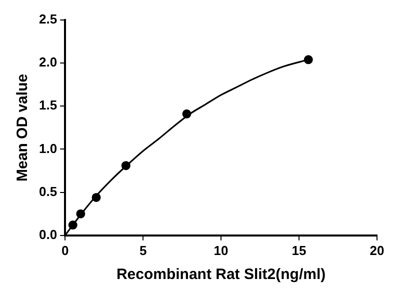  Describe the element at coordinates (48, 62) in the screenshot. I see `y-tick-label: 2.0` at that location.